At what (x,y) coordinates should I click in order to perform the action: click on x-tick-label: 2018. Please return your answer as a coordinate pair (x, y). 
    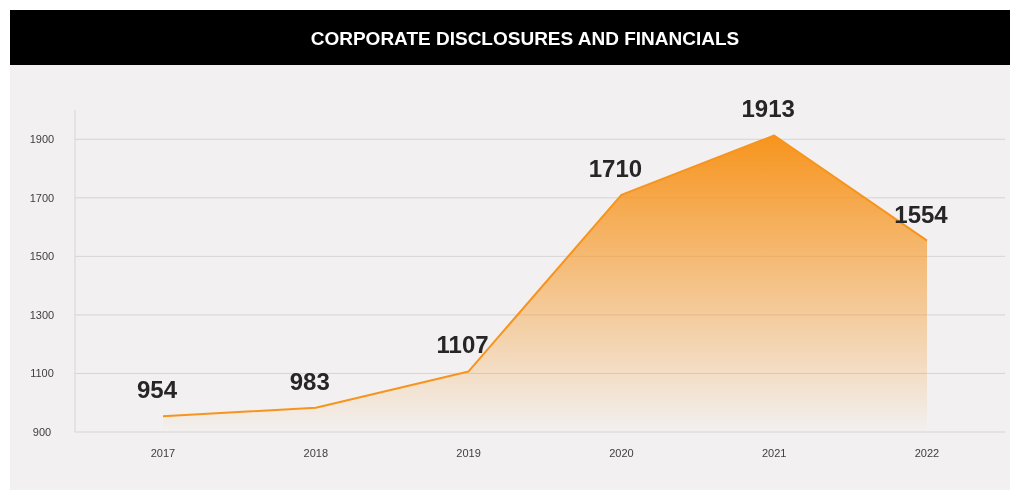
    Looking at the image, I should click on (316, 453).